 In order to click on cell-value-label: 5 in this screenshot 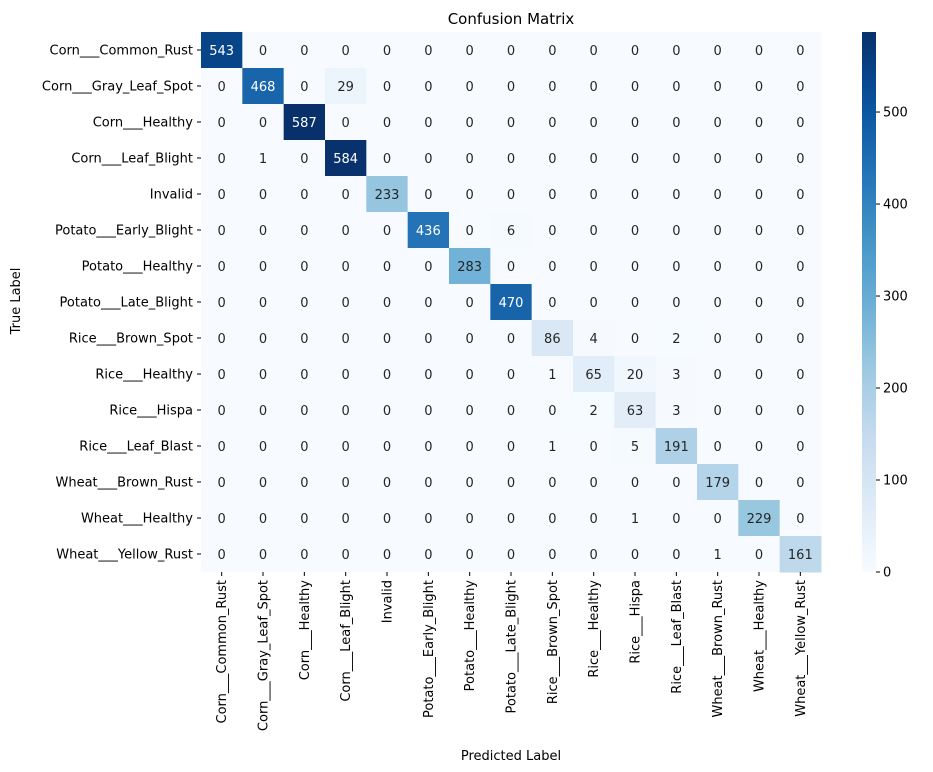, I will do `click(635, 447)`.